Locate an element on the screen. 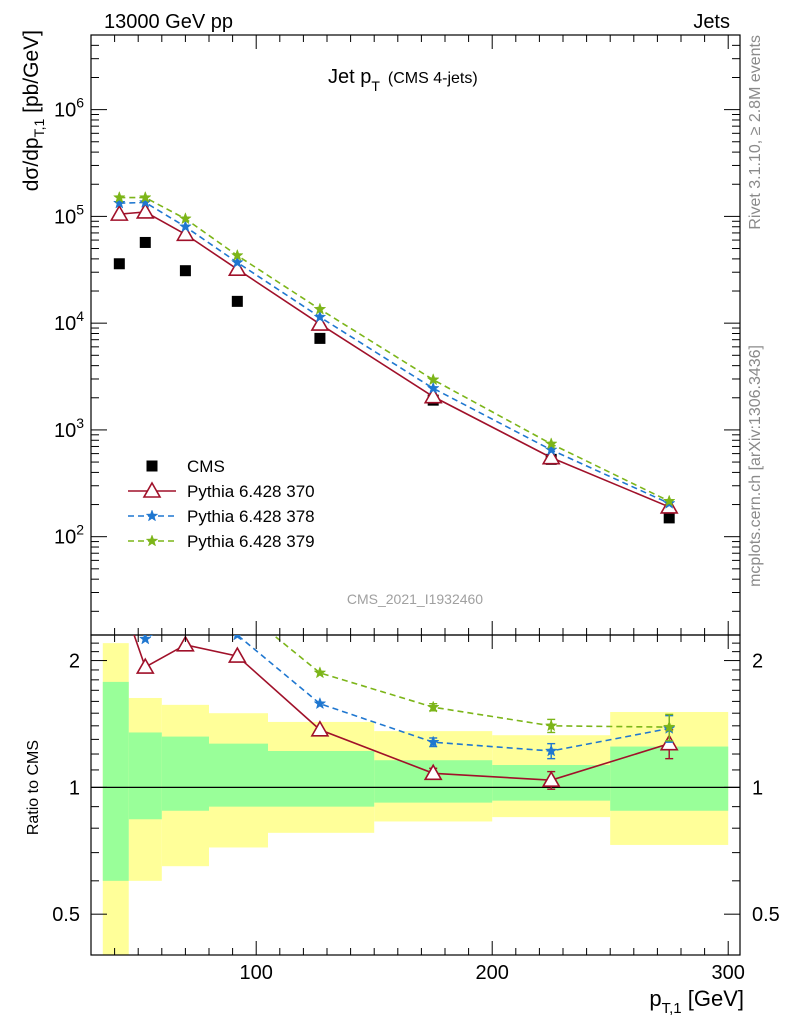 This screenshot has width=786, height=1024. legend-label: Pythia 6.428 378 is located at coordinates (251, 516).